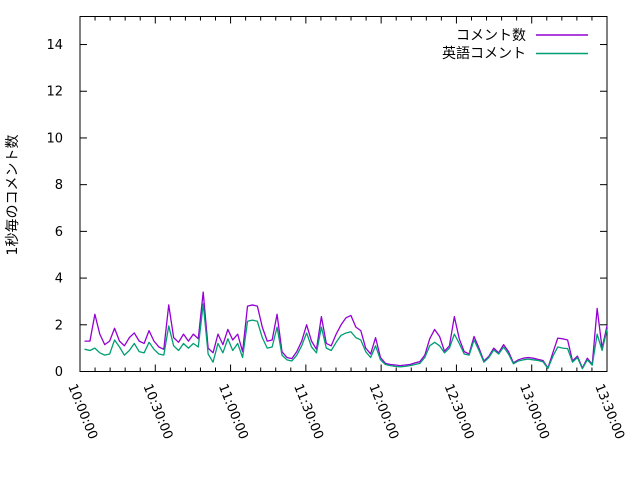  What do you see at coordinates (59, 325) in the screenshot?
I see `y-tick-label: 2` at bounding box center [59, 325].